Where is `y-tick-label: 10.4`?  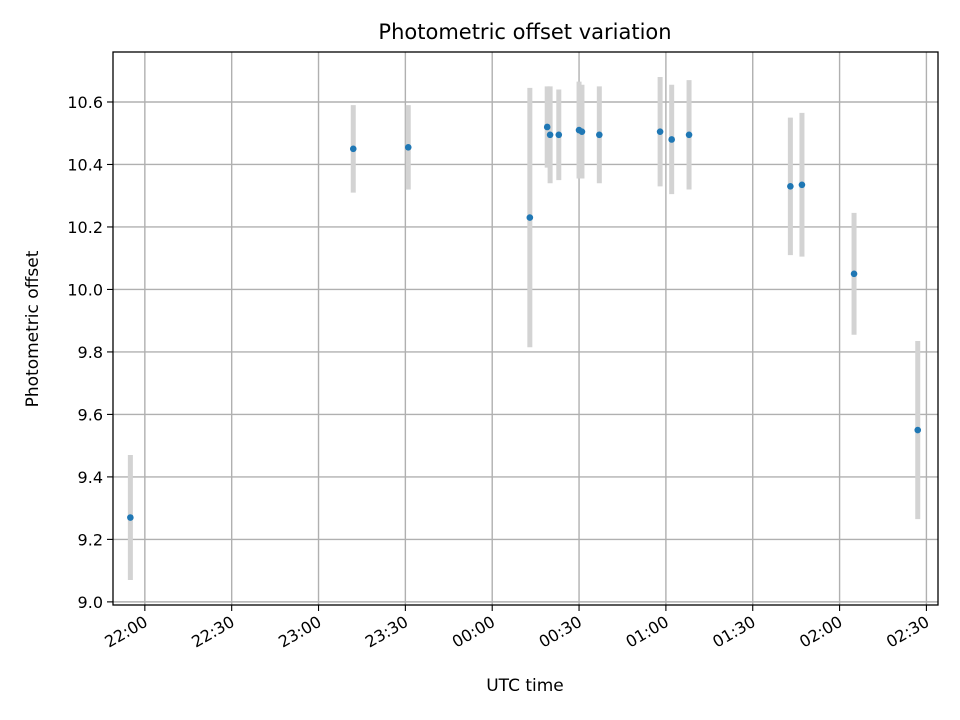 y-tick-label: 10.4 is located at coordinates (85, 164).